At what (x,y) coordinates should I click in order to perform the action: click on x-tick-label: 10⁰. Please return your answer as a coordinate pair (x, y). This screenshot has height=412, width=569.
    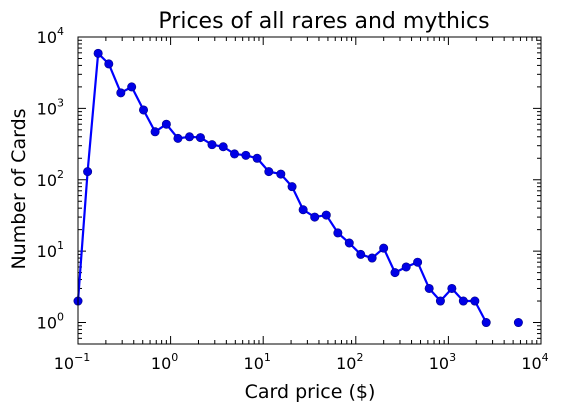
    Looking at the image, I should click on (164, 362).